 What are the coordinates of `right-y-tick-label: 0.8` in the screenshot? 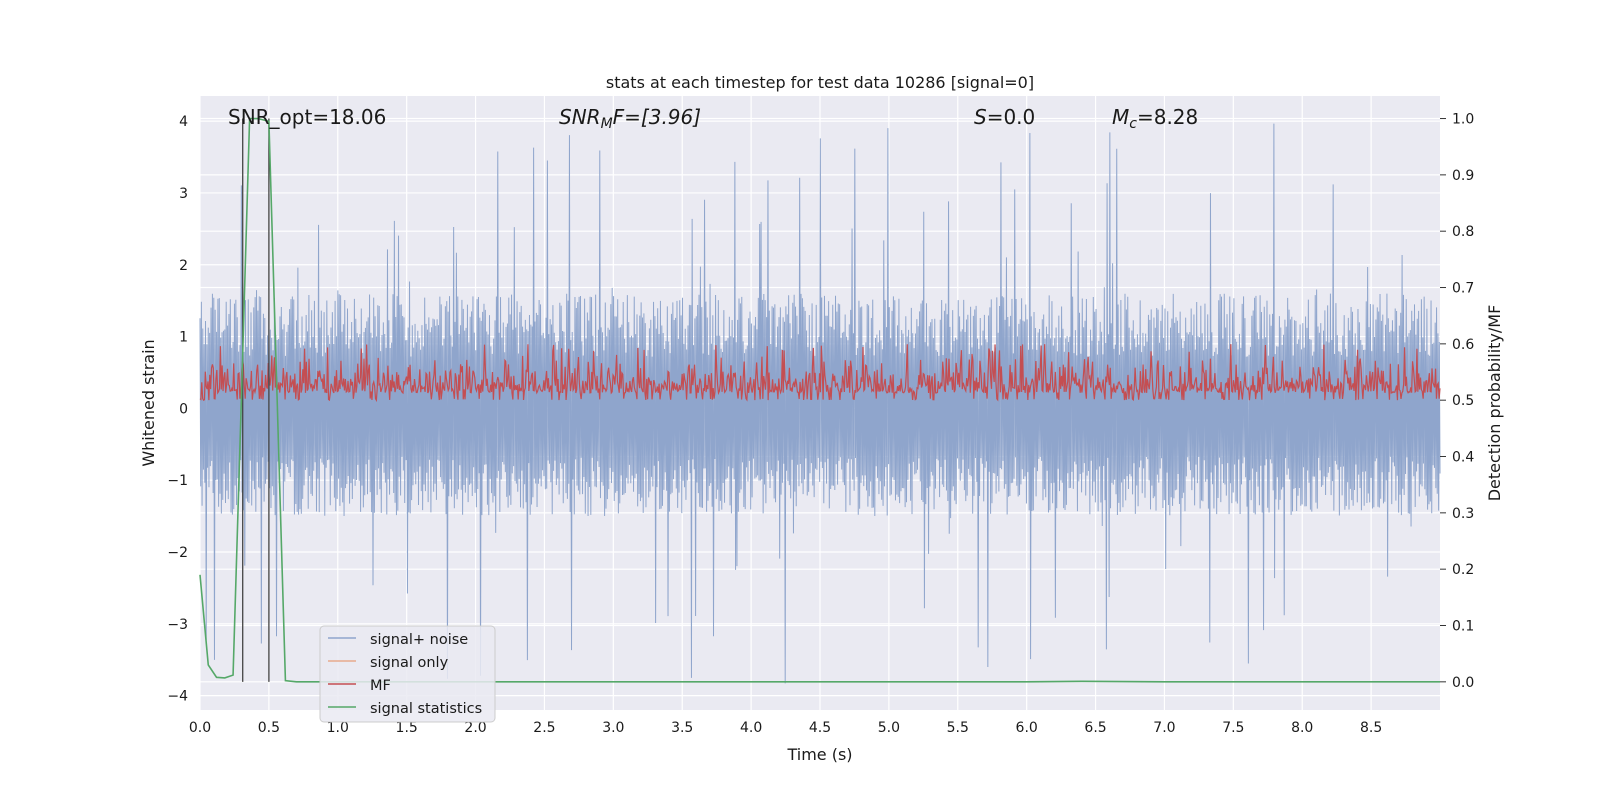 It's located at (1463, 232).